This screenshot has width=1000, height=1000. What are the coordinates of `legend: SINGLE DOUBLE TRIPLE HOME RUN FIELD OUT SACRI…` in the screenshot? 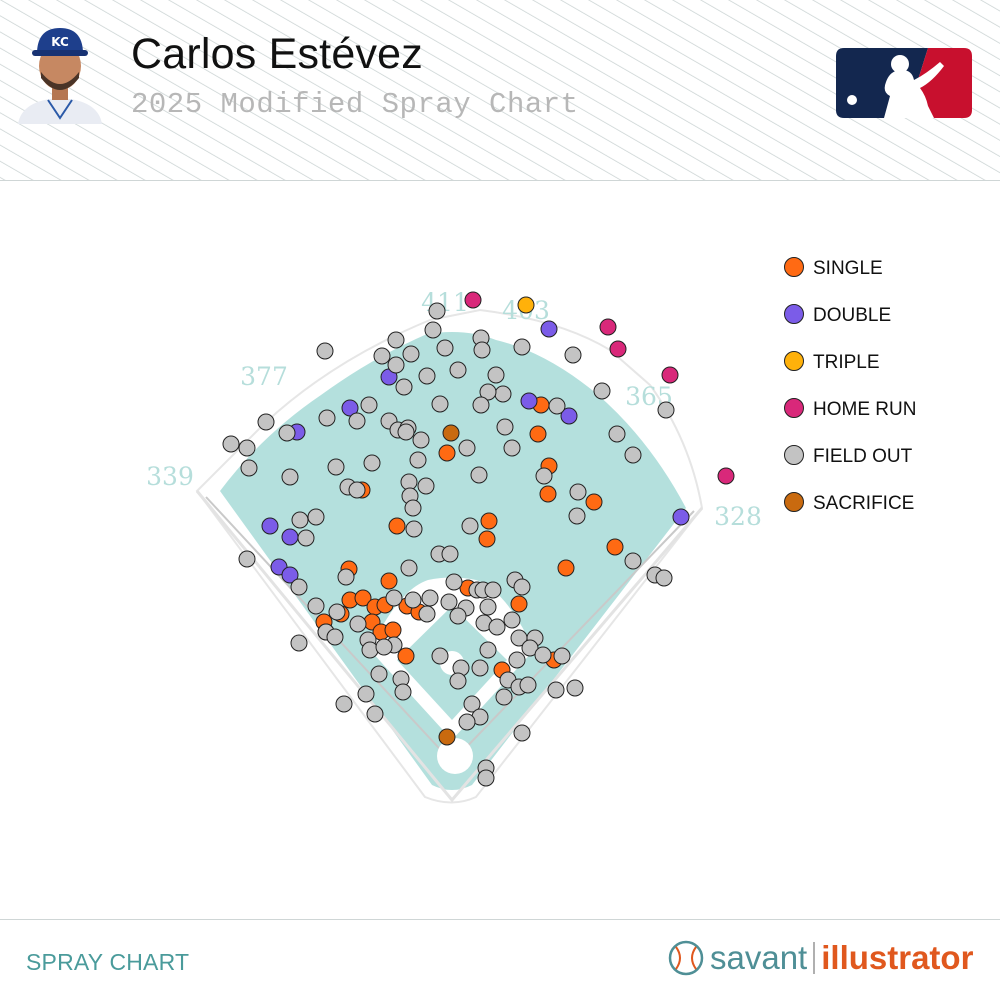 It's located at (850, 385).